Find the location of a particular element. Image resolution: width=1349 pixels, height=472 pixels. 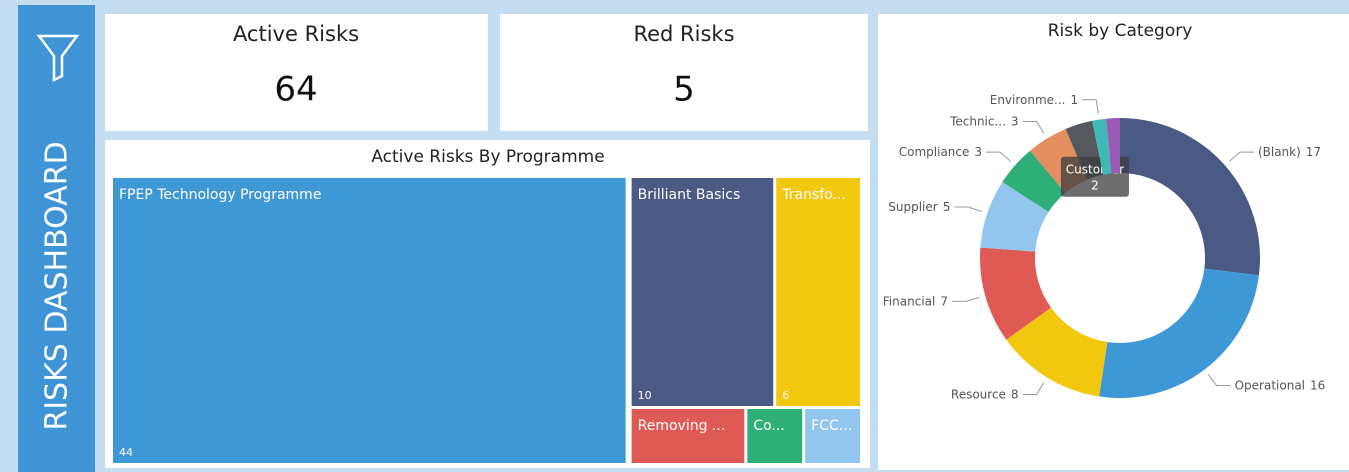

slice-name: (Blank) is located at coordinates (1279, 152).